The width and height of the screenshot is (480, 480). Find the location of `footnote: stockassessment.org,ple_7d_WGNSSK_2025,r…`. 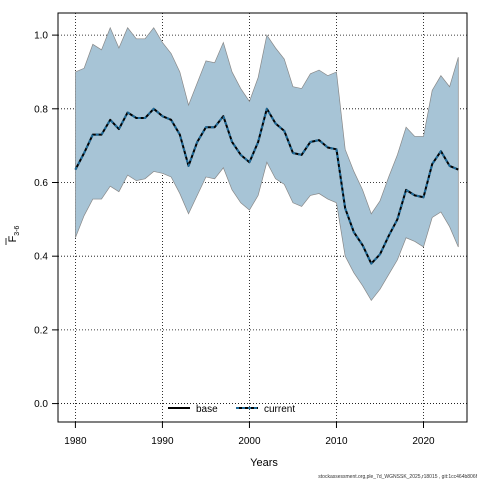

footnote: stockassessment.org,ple_7d_WGNSSK_2025,r… is located at coordinates (397, 477).